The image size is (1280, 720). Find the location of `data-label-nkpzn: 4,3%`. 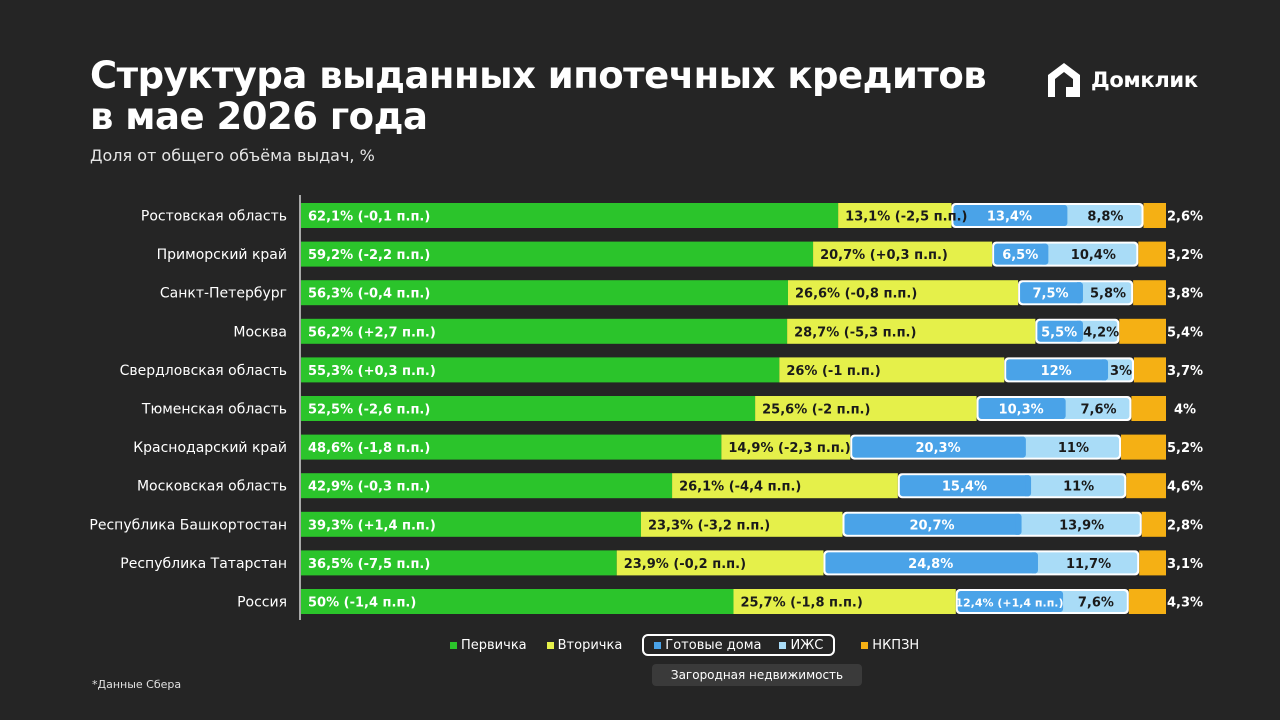

data-label-nkpzn: 4,3% is located at coordinates (1185, 603).